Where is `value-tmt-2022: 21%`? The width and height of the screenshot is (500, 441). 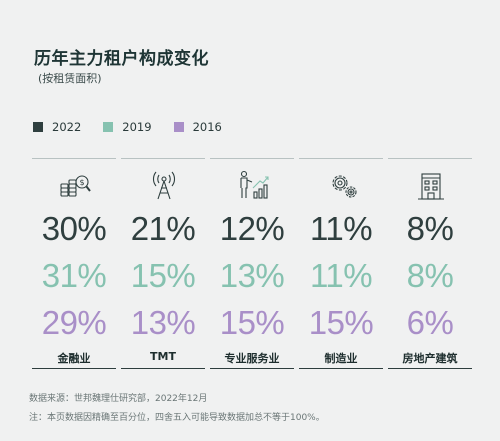 value-tmt-2022: 21% is located at coordinates (163, 228).